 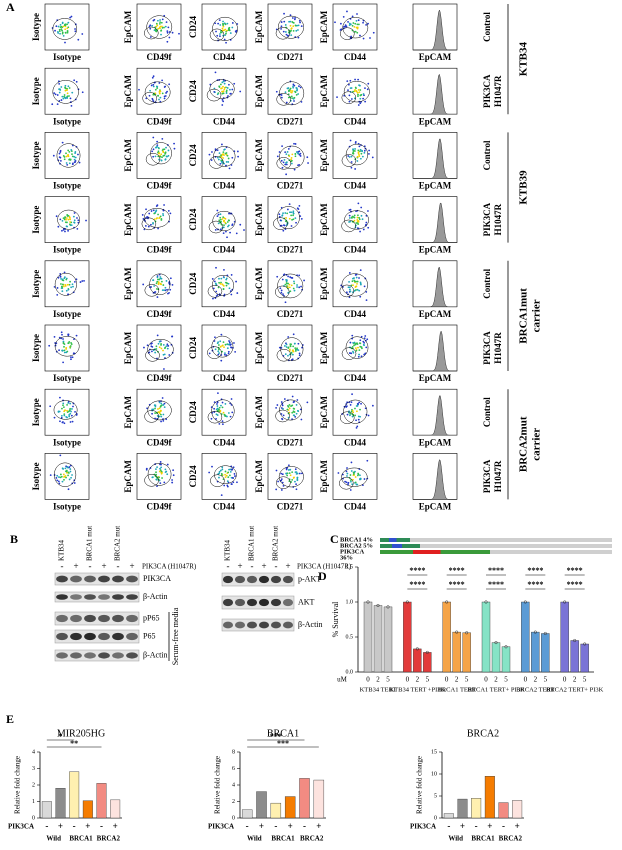 What do you see at coordinates (355, 185) in the screenshot?
I see `x-axis-label: CD44` at bounding box center [355, 185].